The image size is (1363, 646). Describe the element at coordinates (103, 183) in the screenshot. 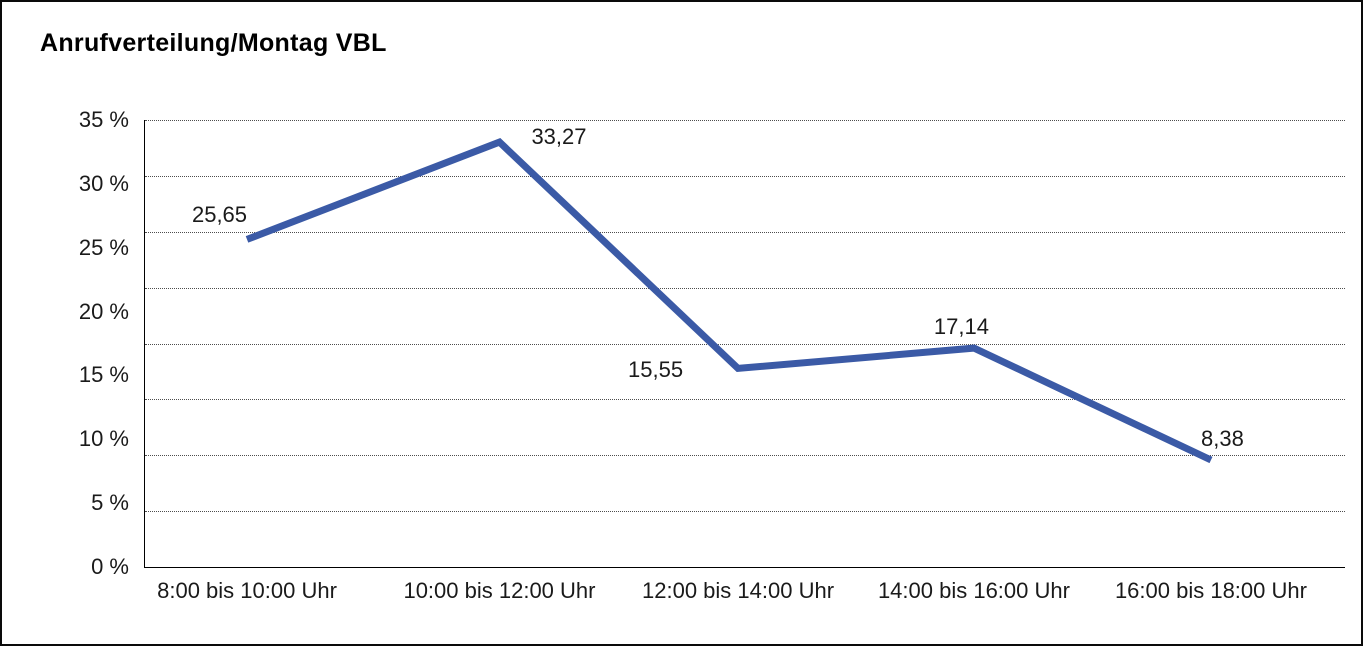

I see `y-axis-tick-label: 30 %` at that location.